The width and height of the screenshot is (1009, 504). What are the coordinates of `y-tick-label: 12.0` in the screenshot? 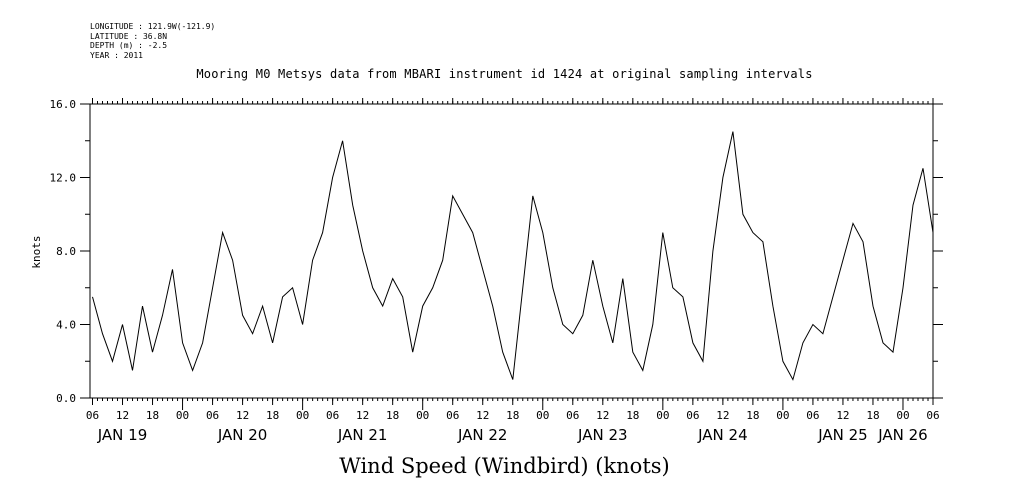 It's located at (63, 178).